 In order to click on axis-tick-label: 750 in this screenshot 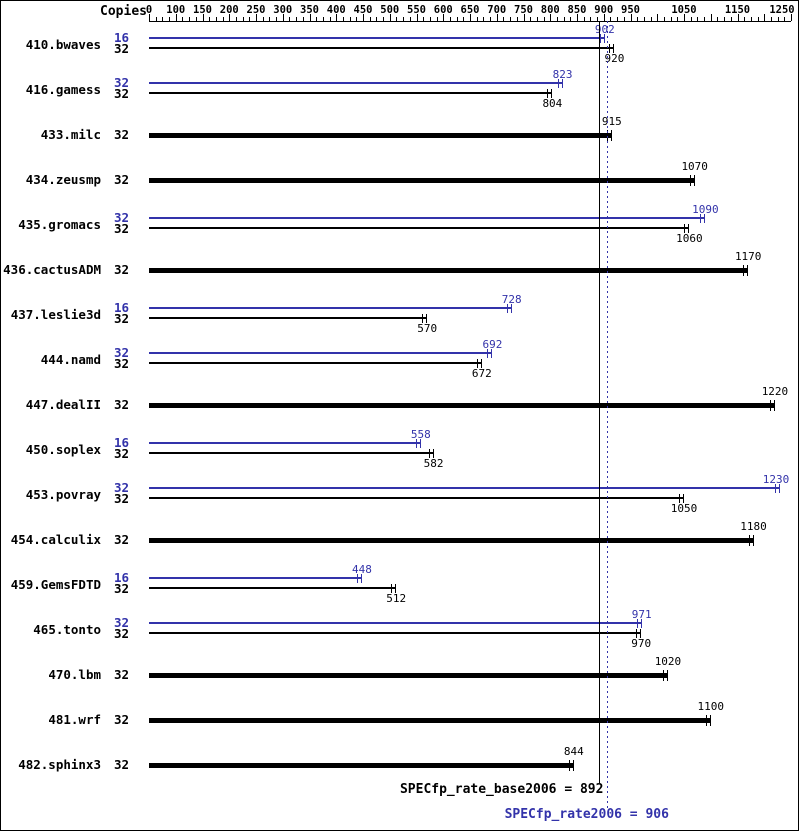, I will do `click(523, 10)`.